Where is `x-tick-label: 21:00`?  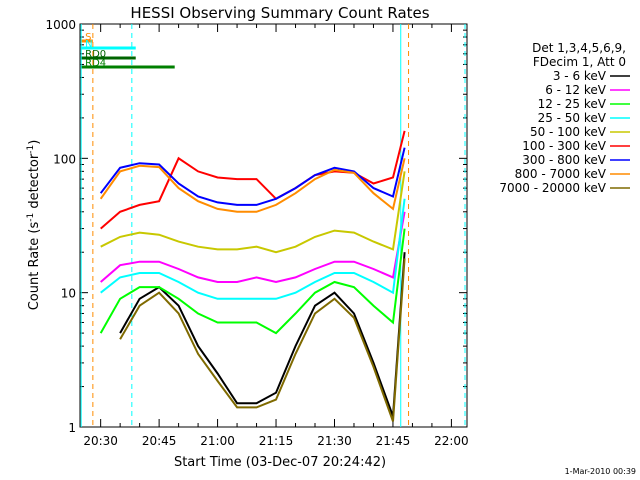
x-tick-label: 21:00 is located at coordinates (217, 441).